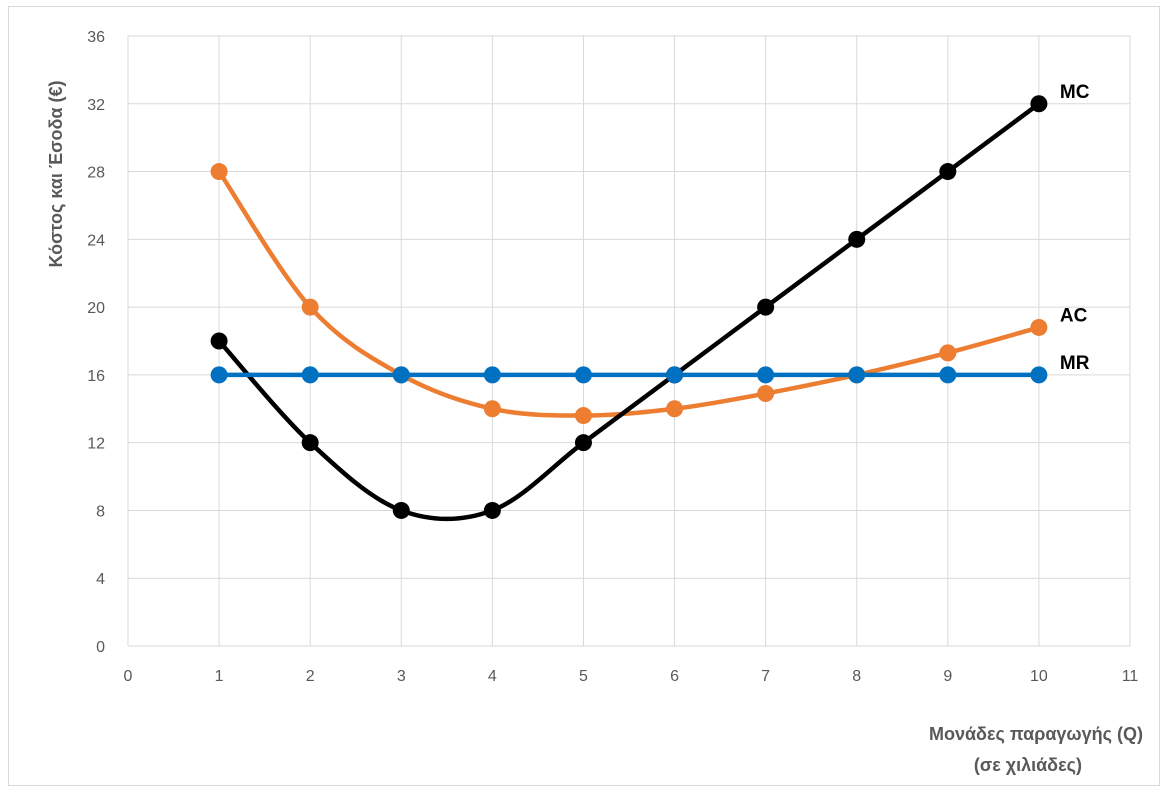 The height and width of the screenshot is (792, 1169). Describe the element at coordinates (1075, 228) in the screenshot. I see `series-labels: AC MC MR` at that location.